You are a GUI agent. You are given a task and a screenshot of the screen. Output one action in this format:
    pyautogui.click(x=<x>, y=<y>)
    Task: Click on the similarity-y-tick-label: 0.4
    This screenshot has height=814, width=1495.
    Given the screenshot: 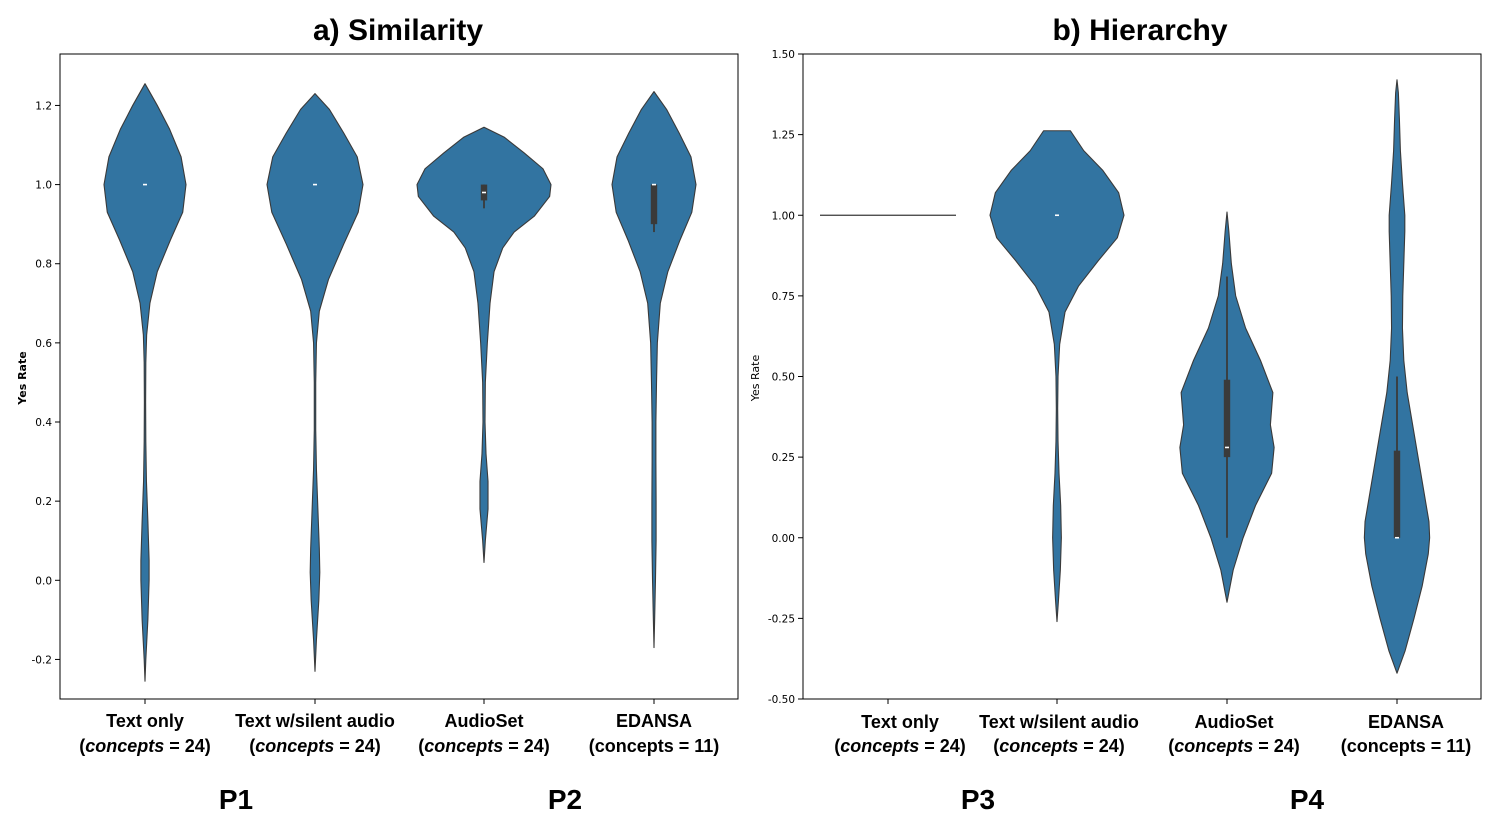 What is the action you would take?
    pyautogui.click(x=43, y=423)
    